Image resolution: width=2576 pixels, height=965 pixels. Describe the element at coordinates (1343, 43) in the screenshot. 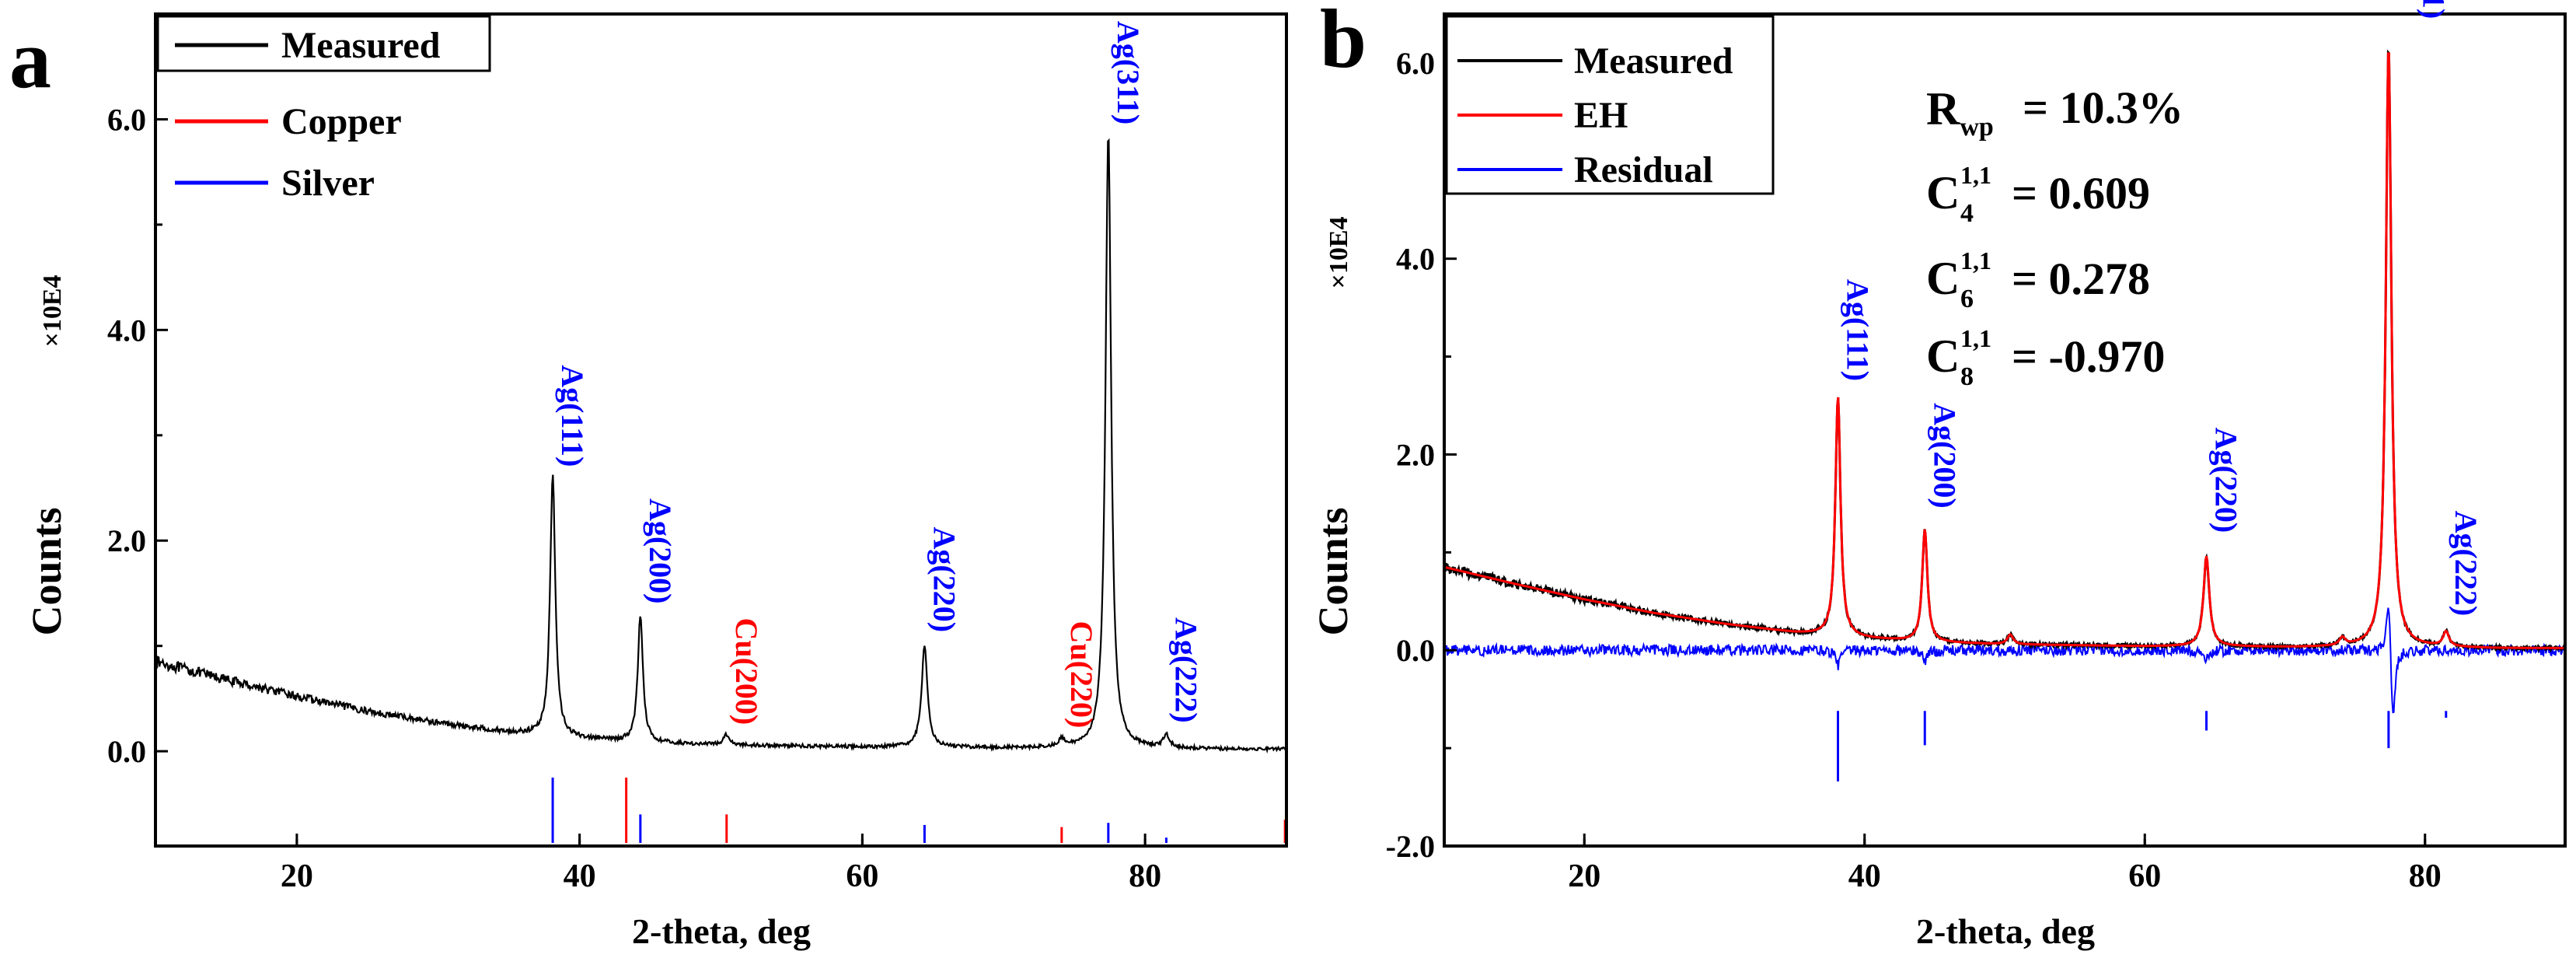

I see `panel-b-letter: b` at that location.